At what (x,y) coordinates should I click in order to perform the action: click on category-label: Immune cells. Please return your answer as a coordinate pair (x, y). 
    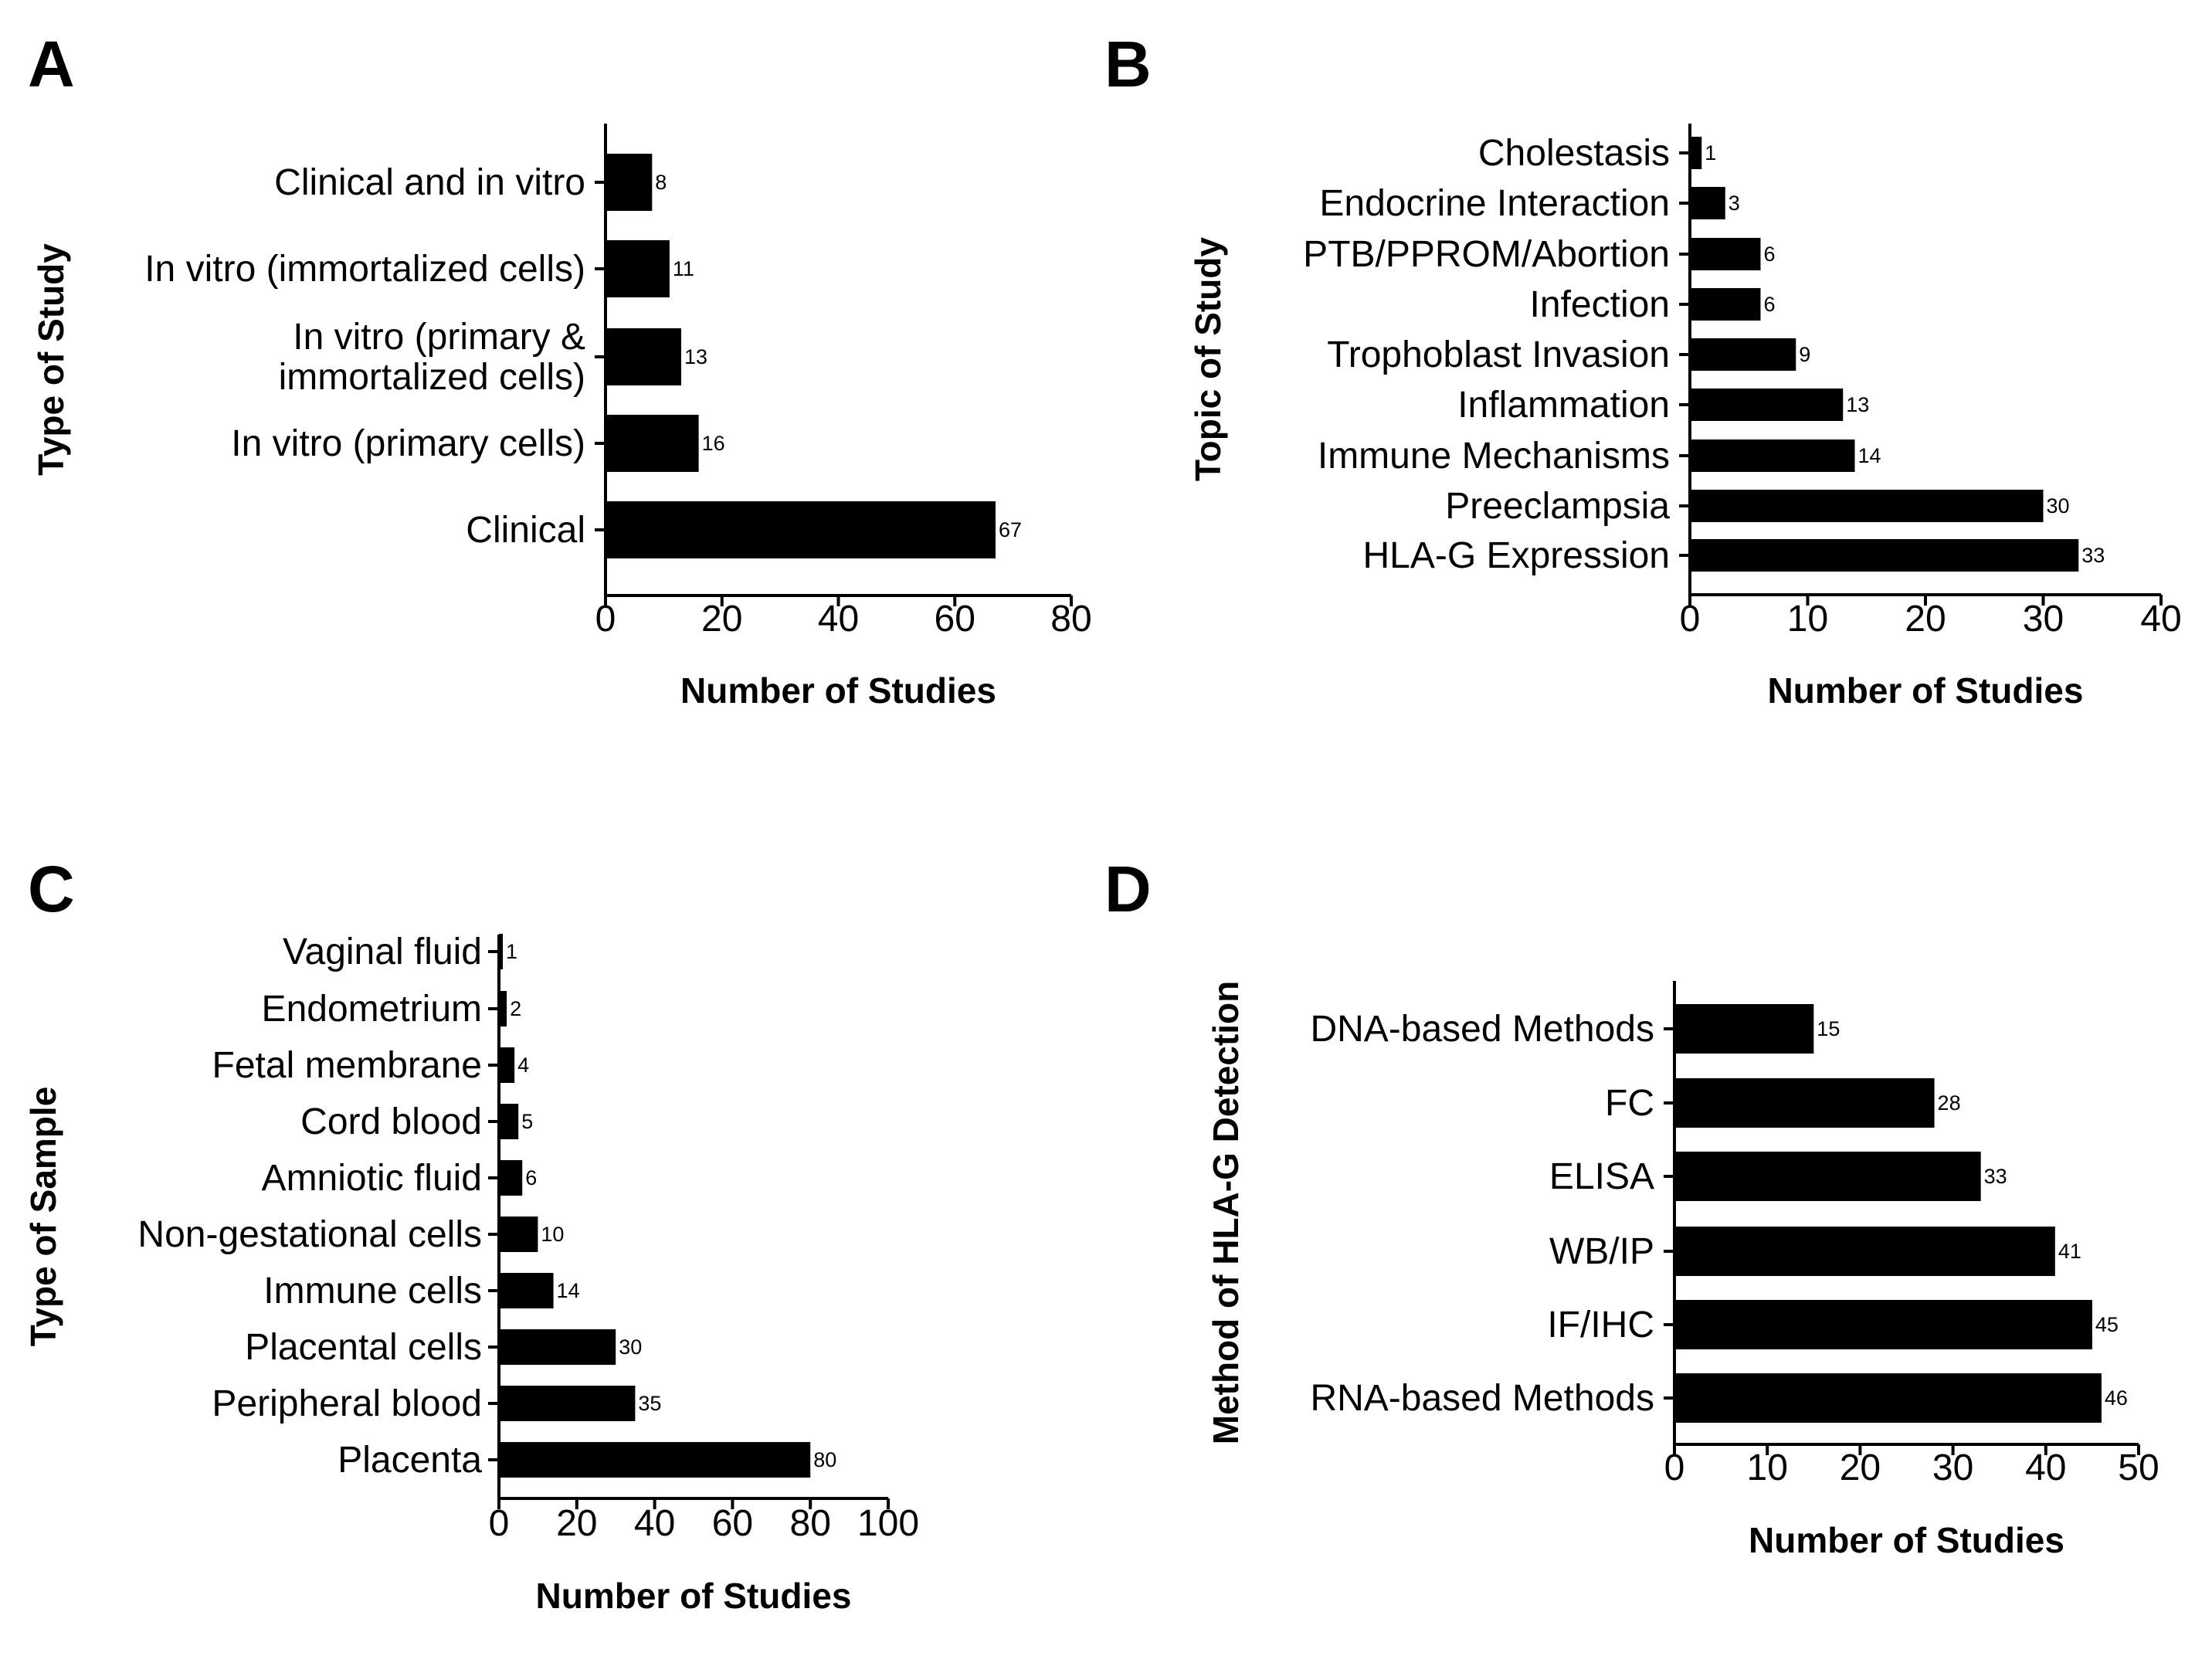
    Looking at the image, I should click on (372, 1291).